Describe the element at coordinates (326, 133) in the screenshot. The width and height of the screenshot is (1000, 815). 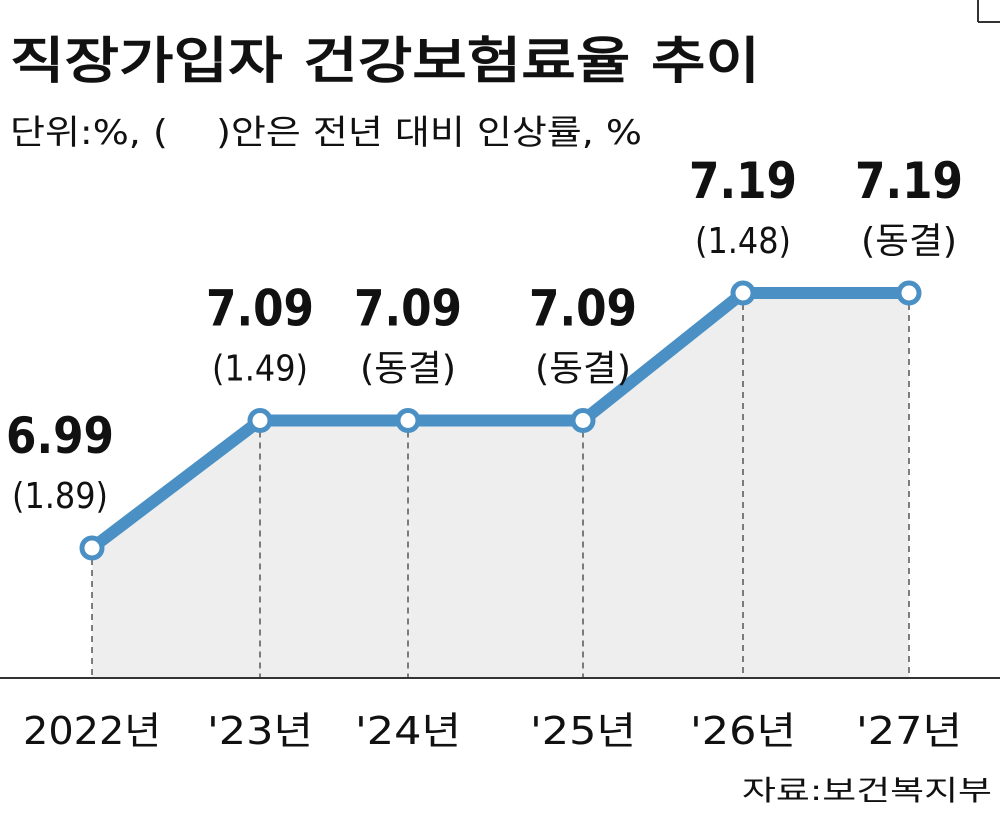
I see `chart-subtitle: 단위:%, ( )안은 전년 대비 인상률, %` at that location.